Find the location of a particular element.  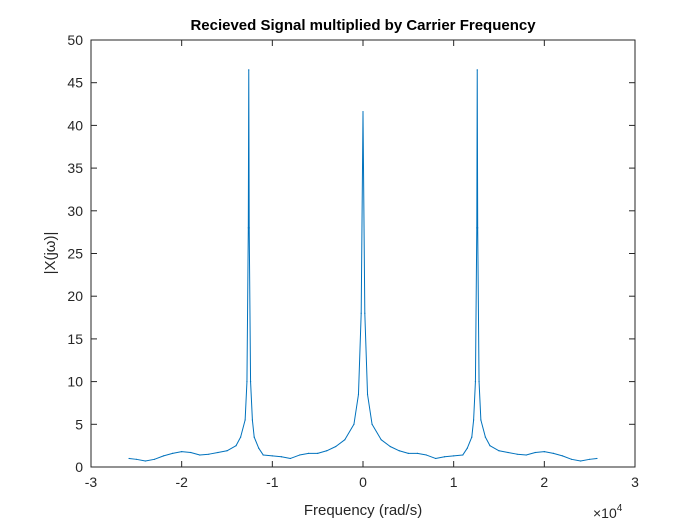

x-tick-label: -2 is located at coordinates (181, 482).